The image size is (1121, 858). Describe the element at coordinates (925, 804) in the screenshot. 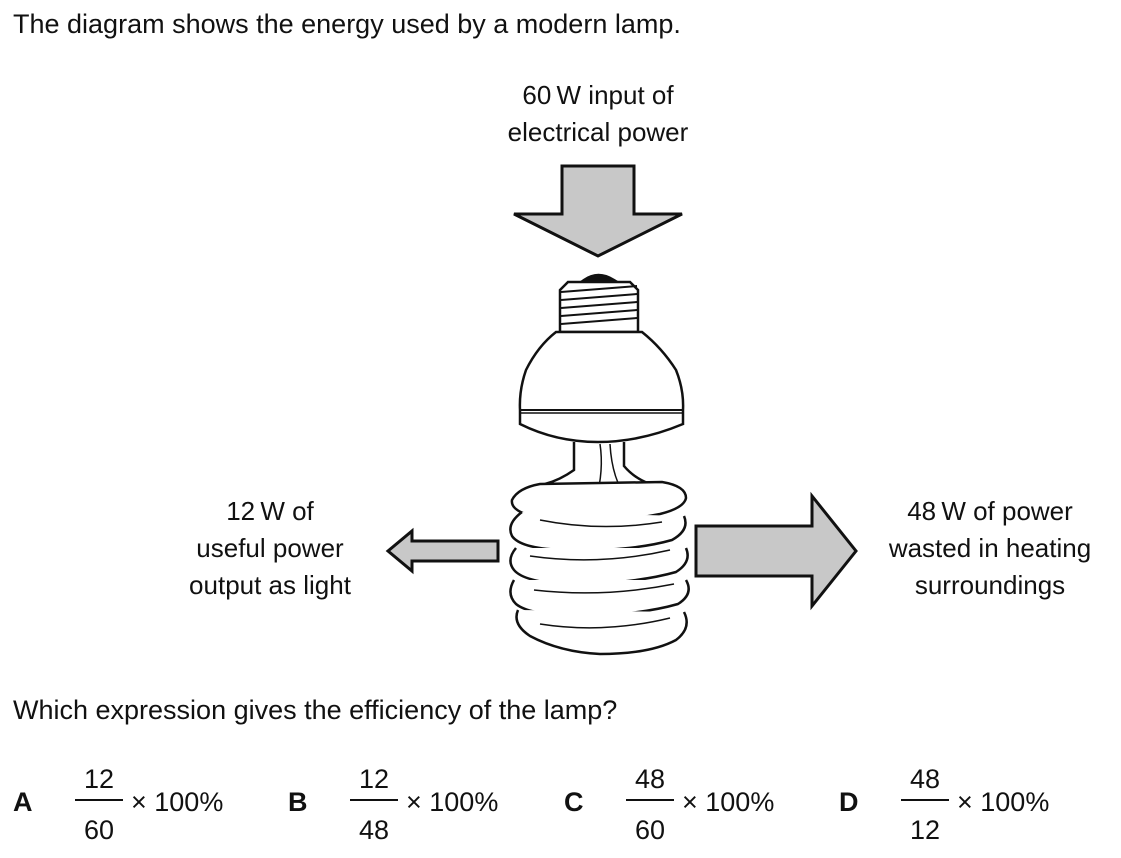

I see `fraction: 48 12` at that location.